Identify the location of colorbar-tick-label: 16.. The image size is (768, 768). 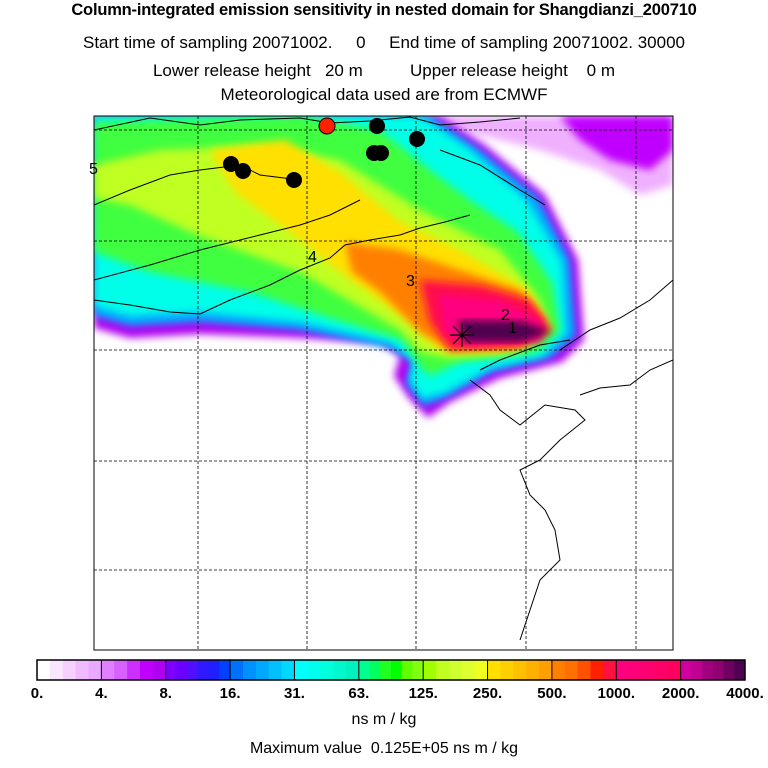
(230, 693).